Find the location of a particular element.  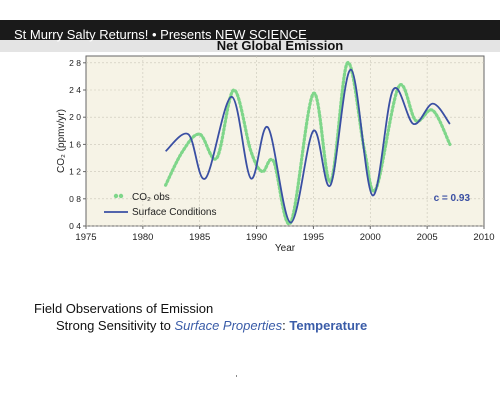

chart-title: Net Global Emission is located at coordinates (280, 45).